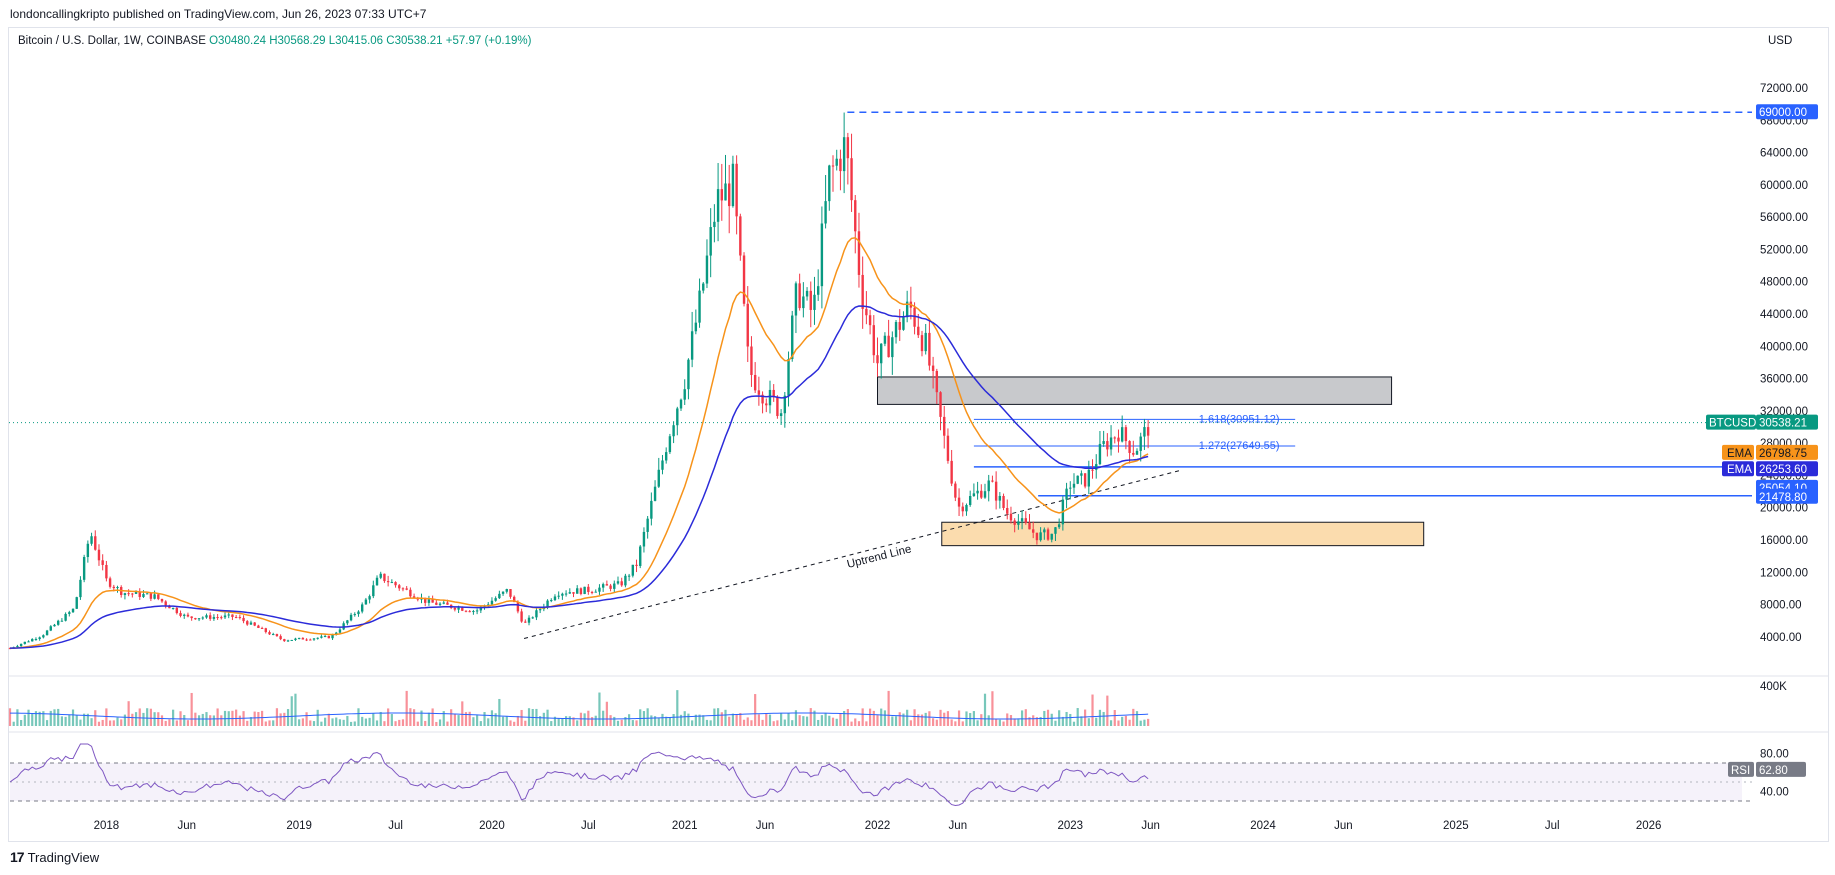  I want to click on ohlc-low: L30415.06, so click(356, 41).